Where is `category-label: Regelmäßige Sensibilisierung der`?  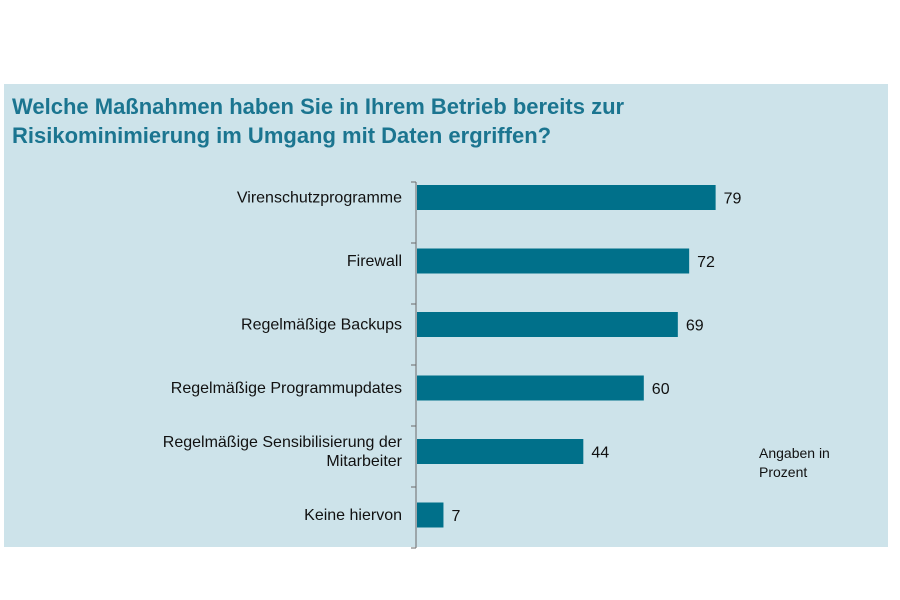
category-label: Regelmäßige Sensibilisierung der is located at coordinates (283, 442).